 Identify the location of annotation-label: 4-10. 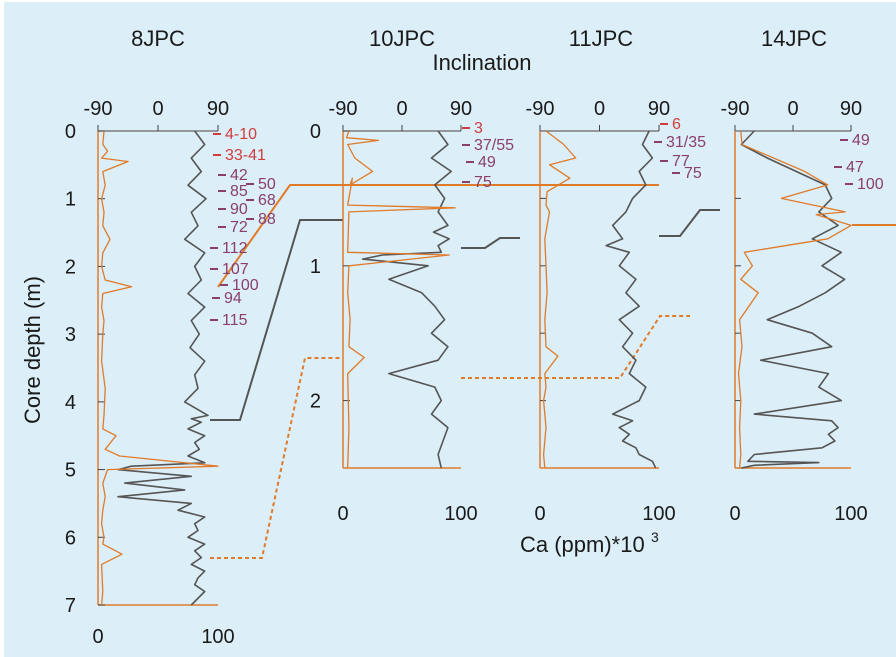
(241, 134).